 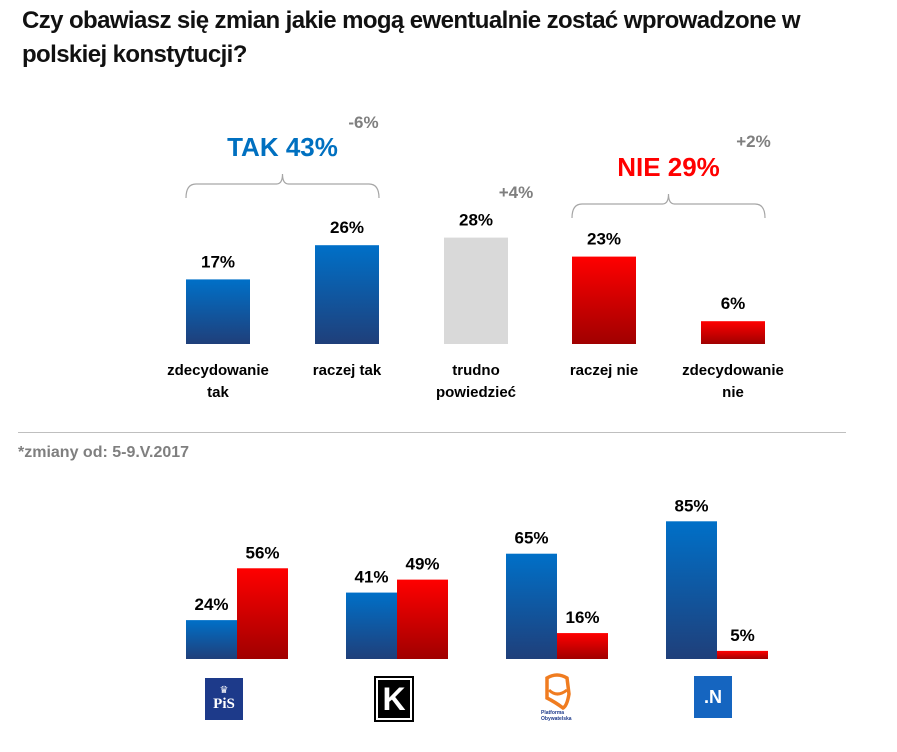 I want to click on value-label: 6%, so click(x=733, y=303).